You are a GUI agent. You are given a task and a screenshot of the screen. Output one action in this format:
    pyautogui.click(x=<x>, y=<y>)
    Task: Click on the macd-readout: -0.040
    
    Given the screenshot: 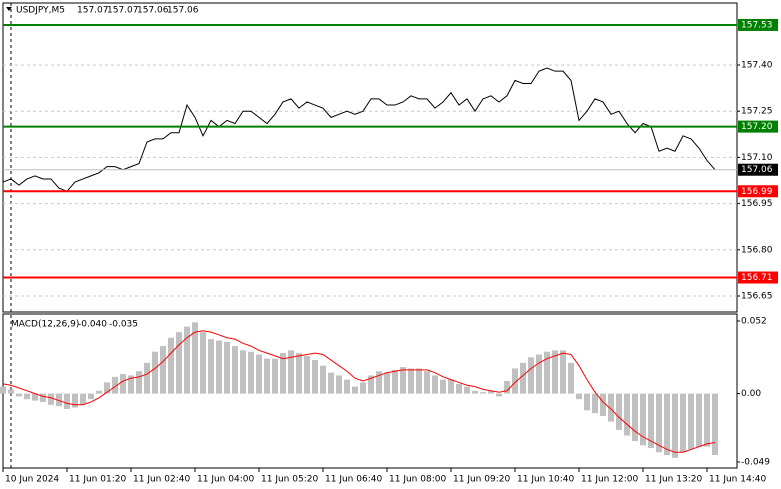 What is the action you would take?
    pyautogui.click(x=92, y=325)
    